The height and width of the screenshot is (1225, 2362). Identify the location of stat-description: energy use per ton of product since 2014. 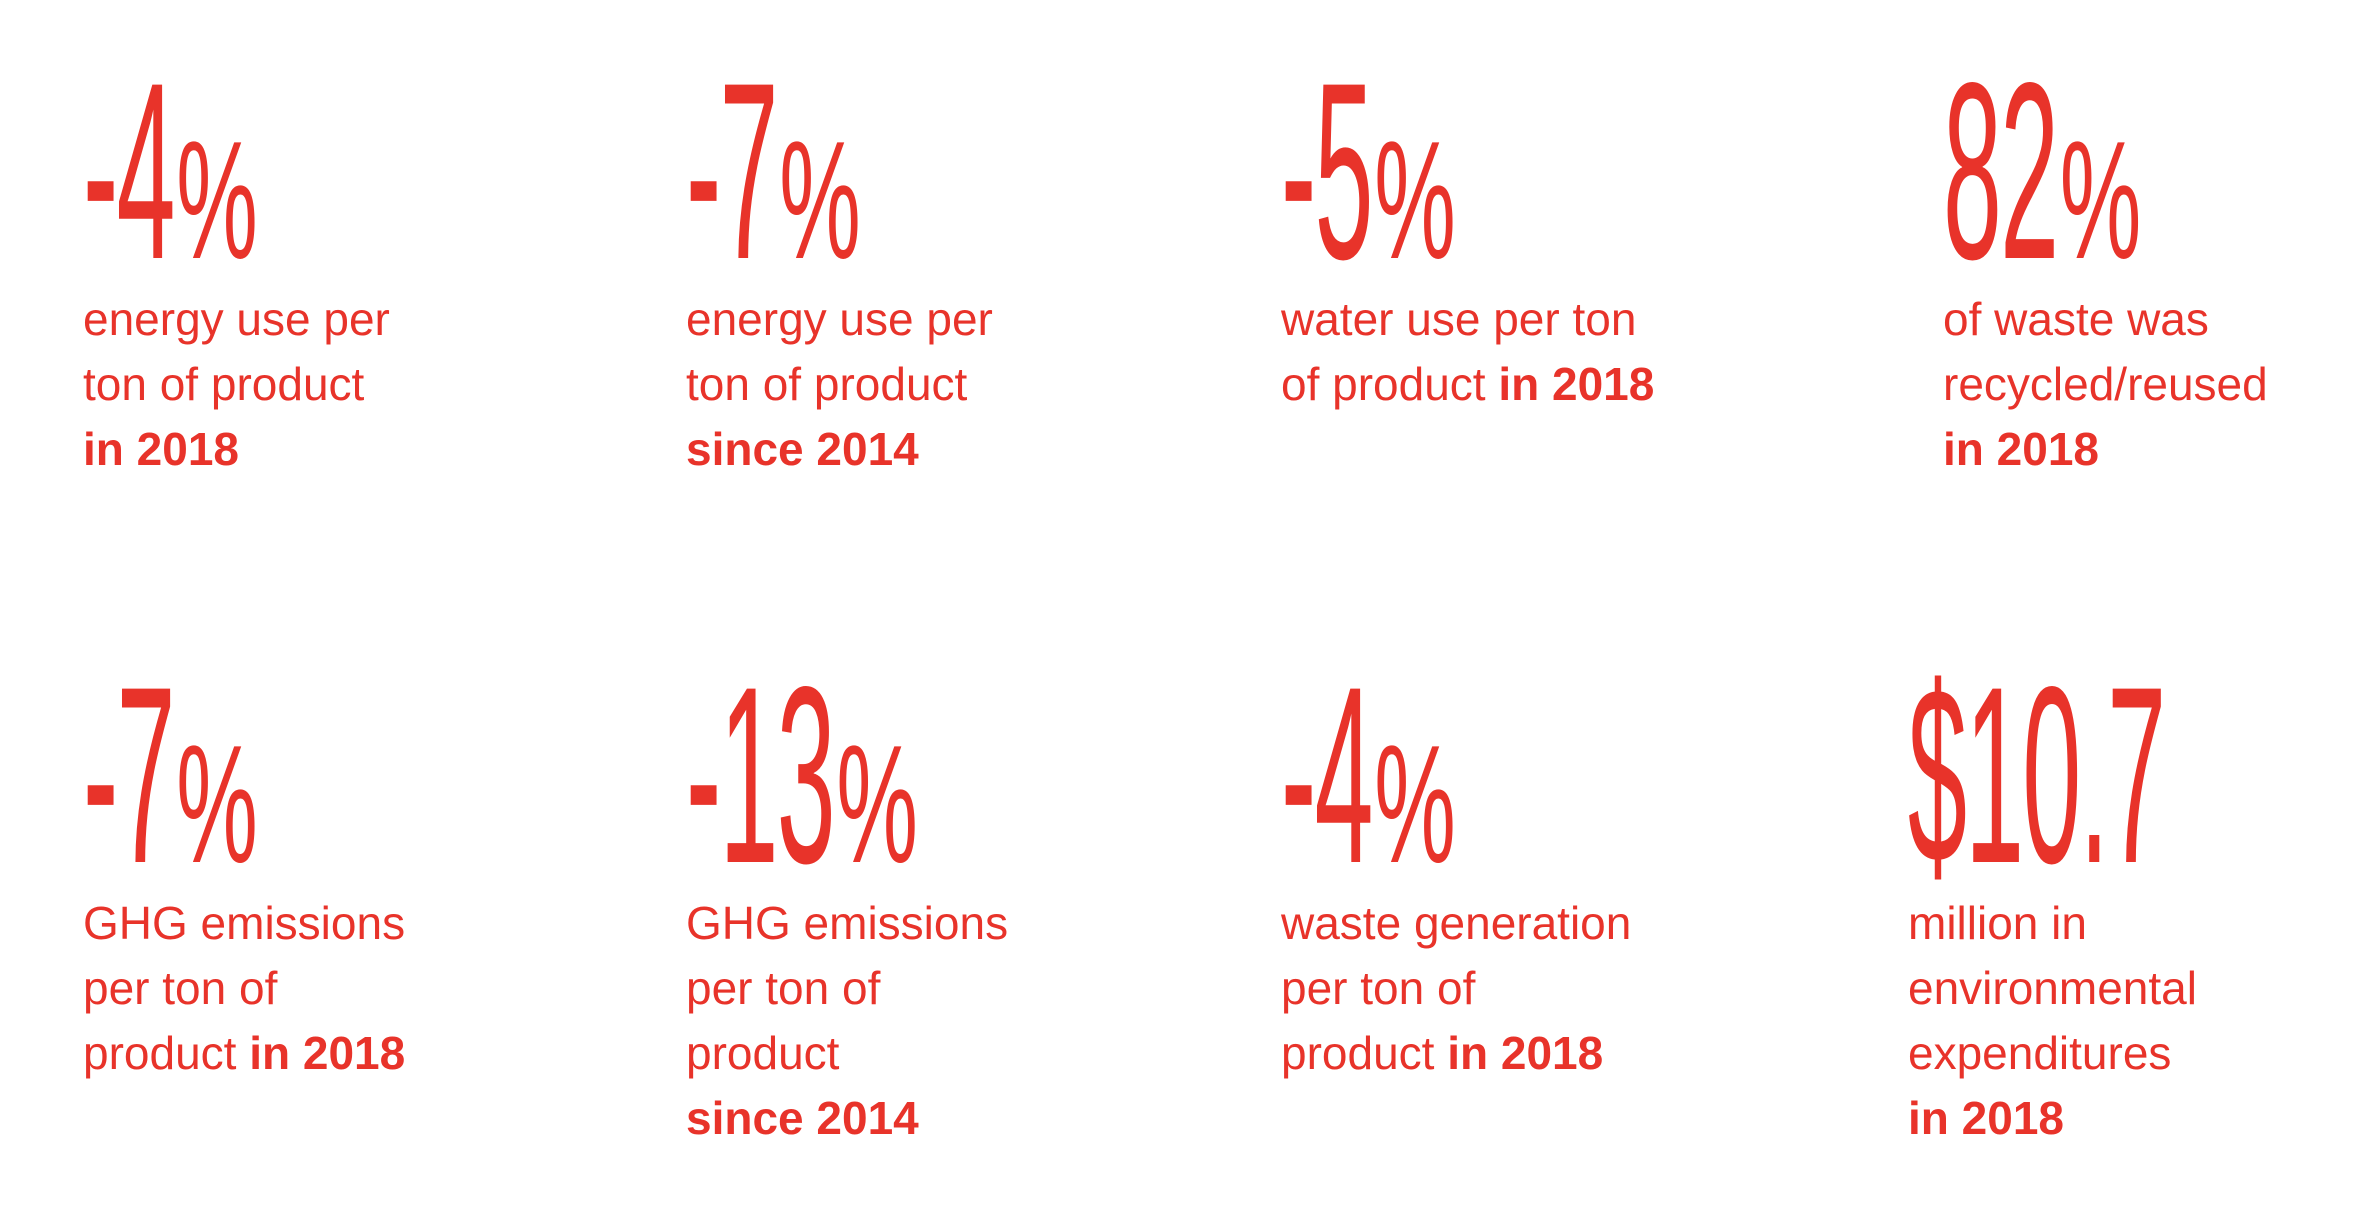
(839, 384).